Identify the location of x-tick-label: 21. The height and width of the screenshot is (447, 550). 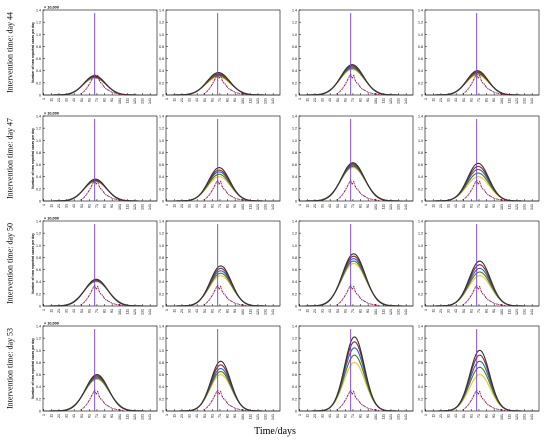
(441, 416).